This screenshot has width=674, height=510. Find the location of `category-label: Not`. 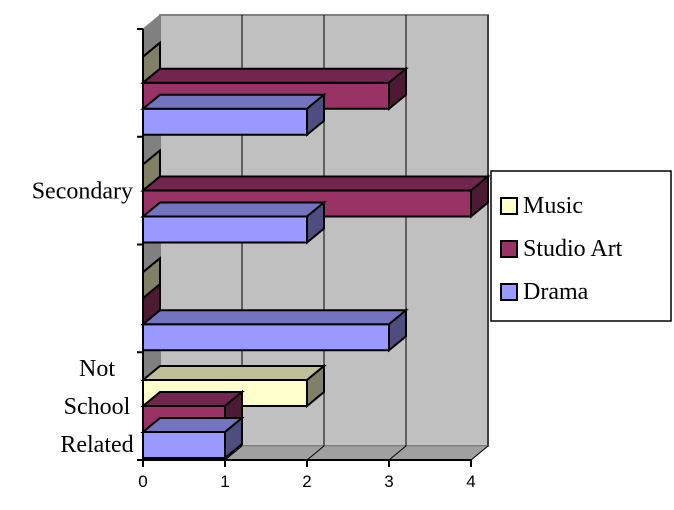

category-label: Not is located at coordinates (97, 369).